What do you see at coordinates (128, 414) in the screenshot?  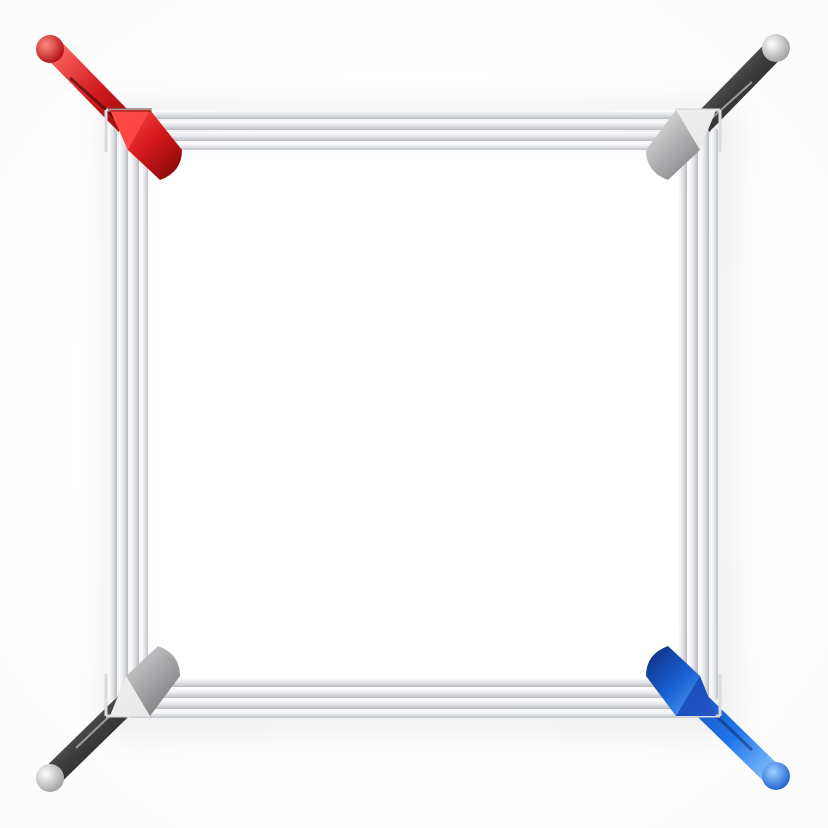 I see `rope-left` at bounding box center [128, 414].